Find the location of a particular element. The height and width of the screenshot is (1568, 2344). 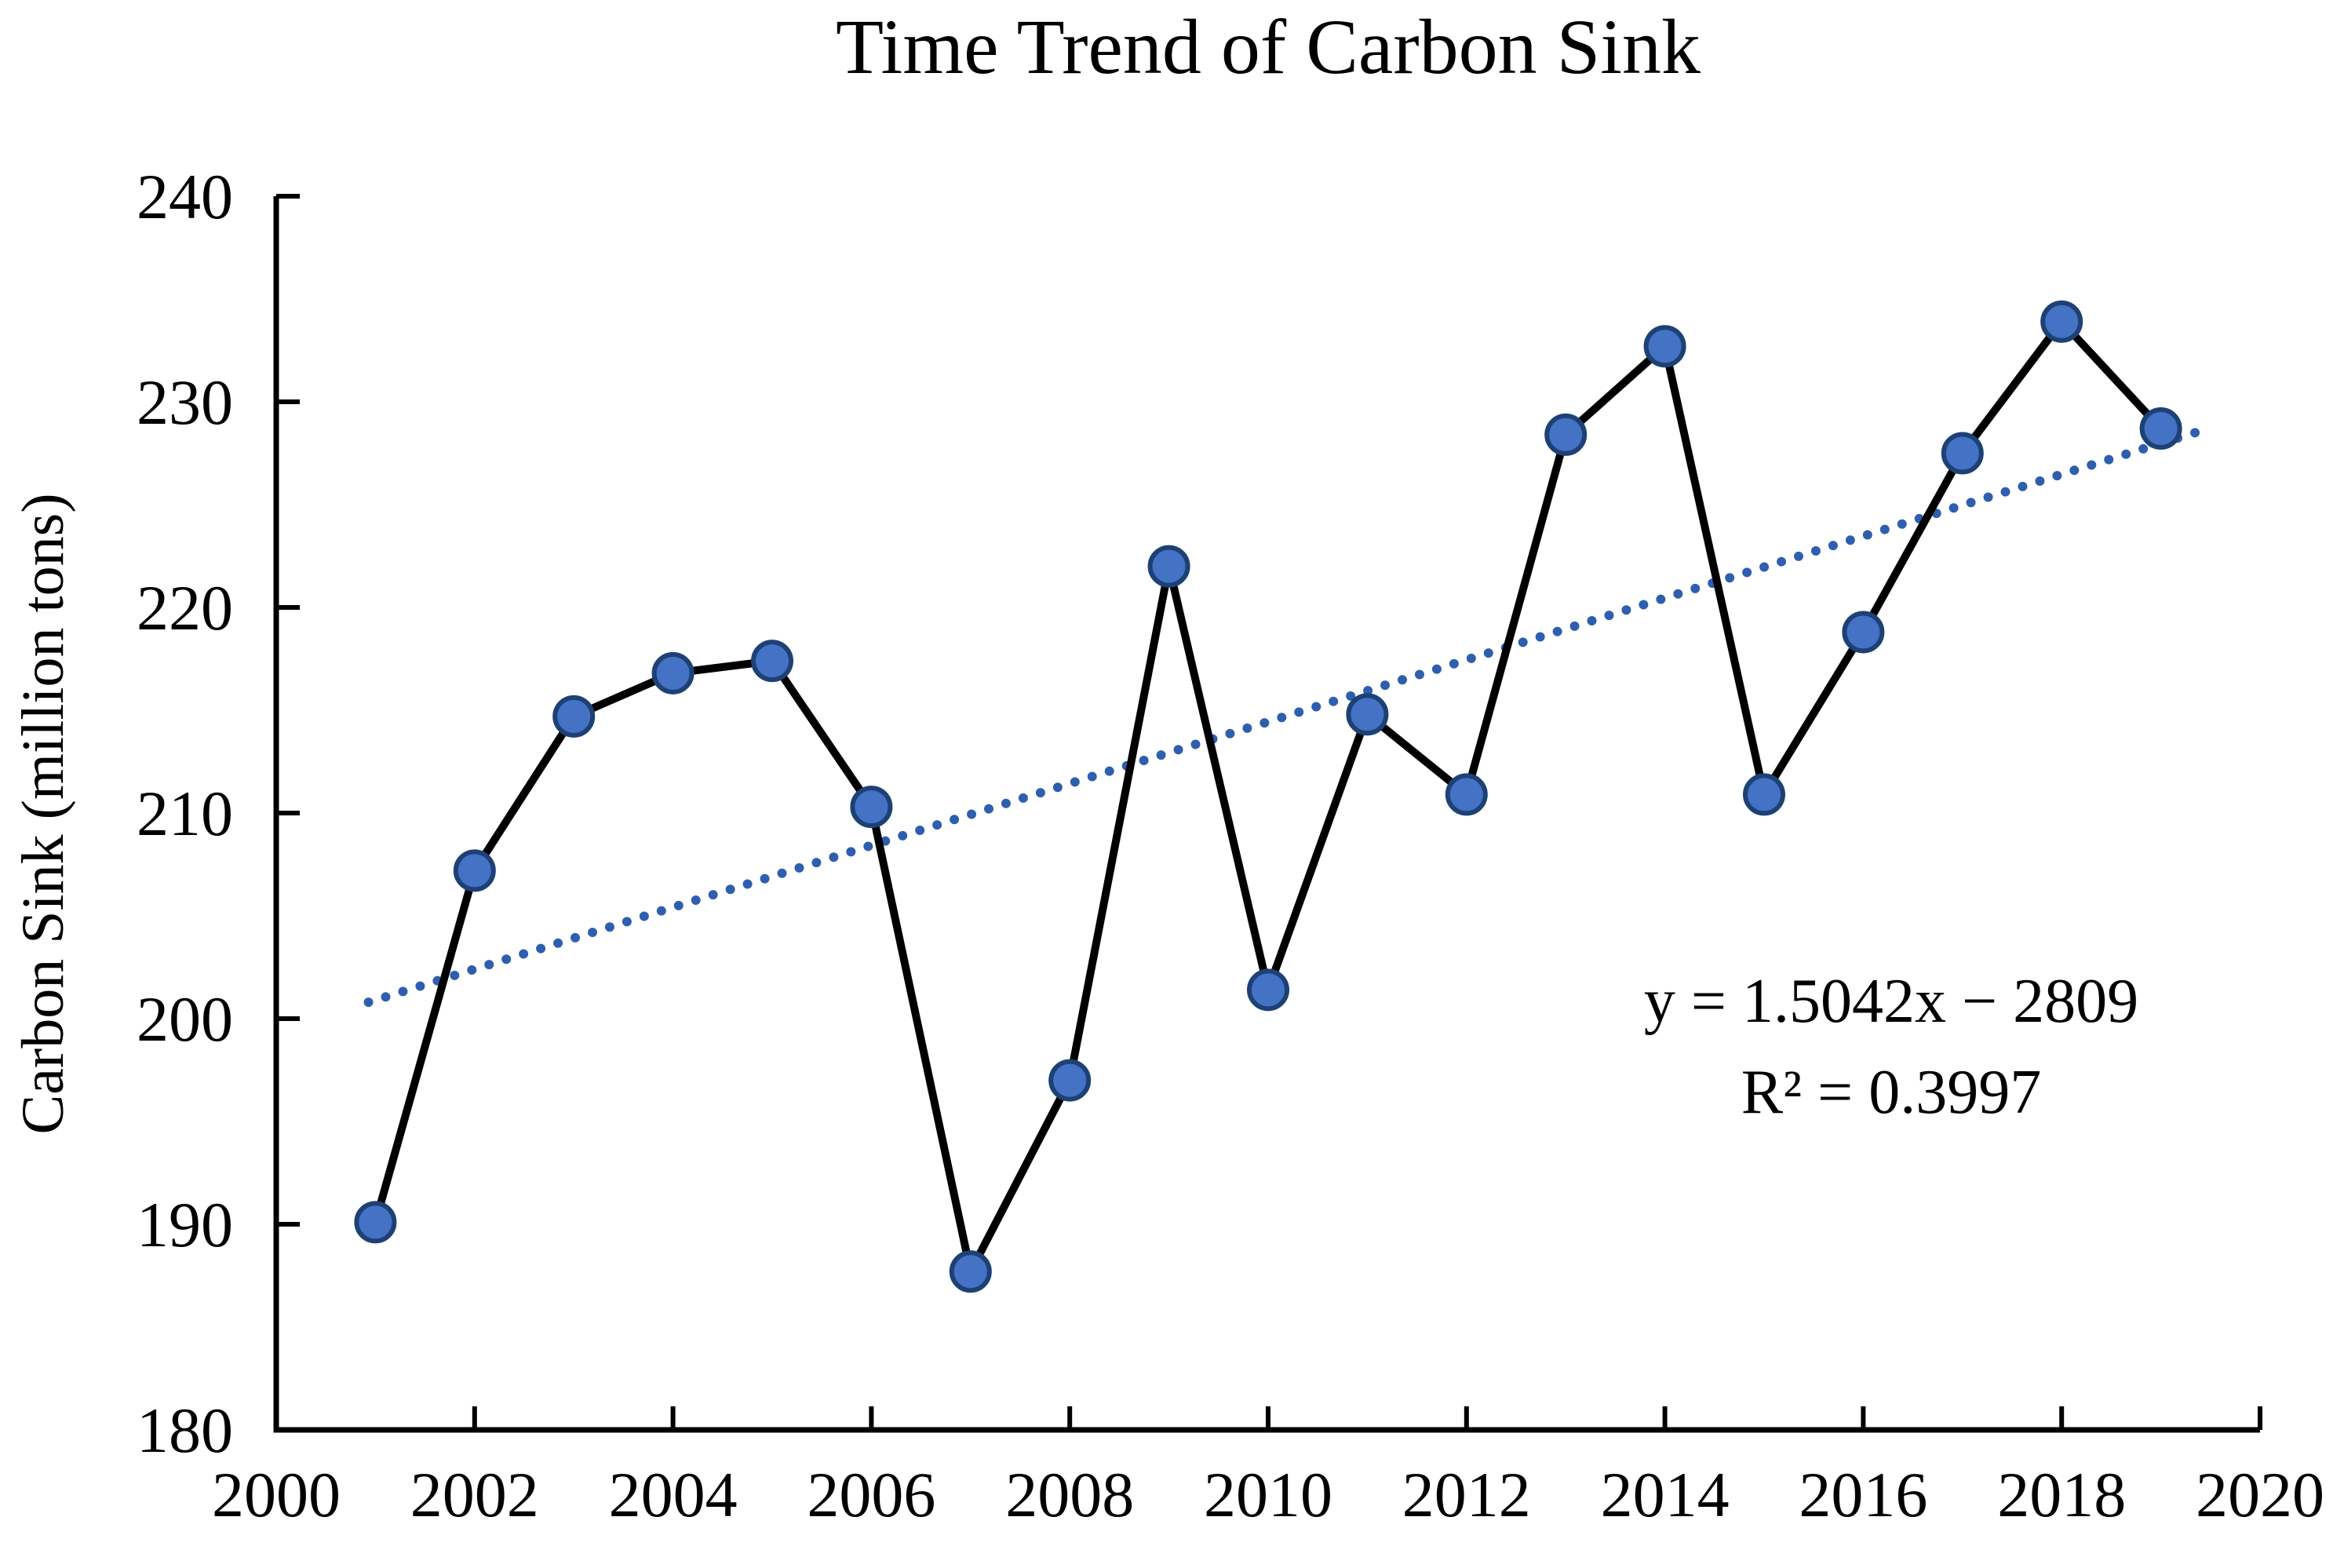

chart-title: Time Trend of Carbon Sink is located at coordinates (1268, 46).